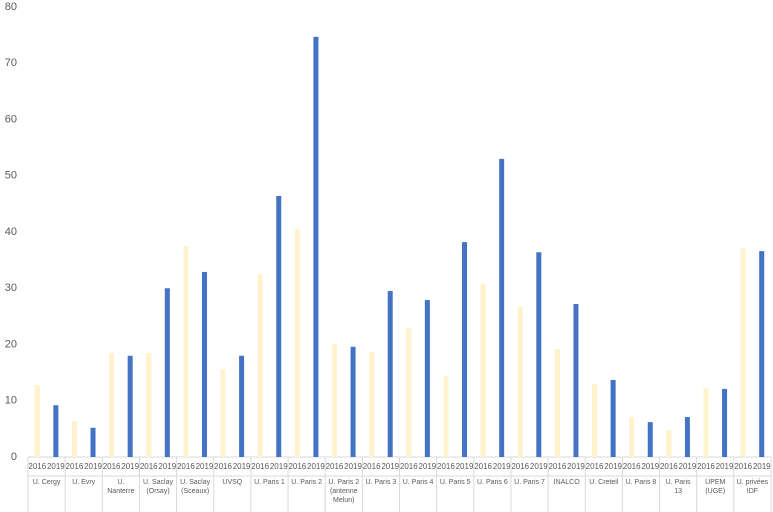 This screenshot has width=773, height=512. Describe the element at coordinates (381, 482) in the screenshot. I see `category-label: U. Paris 3` at that location.